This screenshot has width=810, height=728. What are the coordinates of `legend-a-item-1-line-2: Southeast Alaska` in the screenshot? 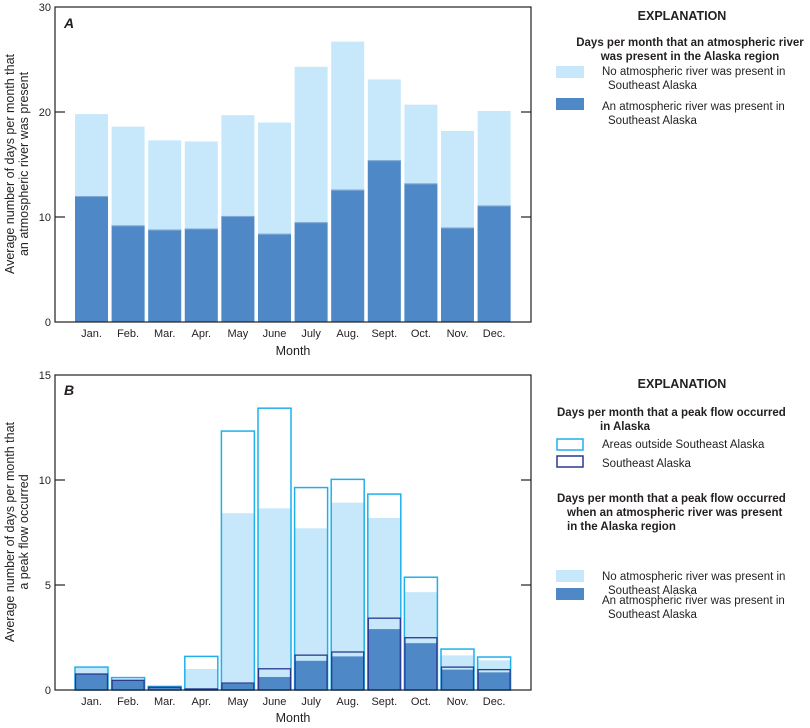 It's located at (652, 86).